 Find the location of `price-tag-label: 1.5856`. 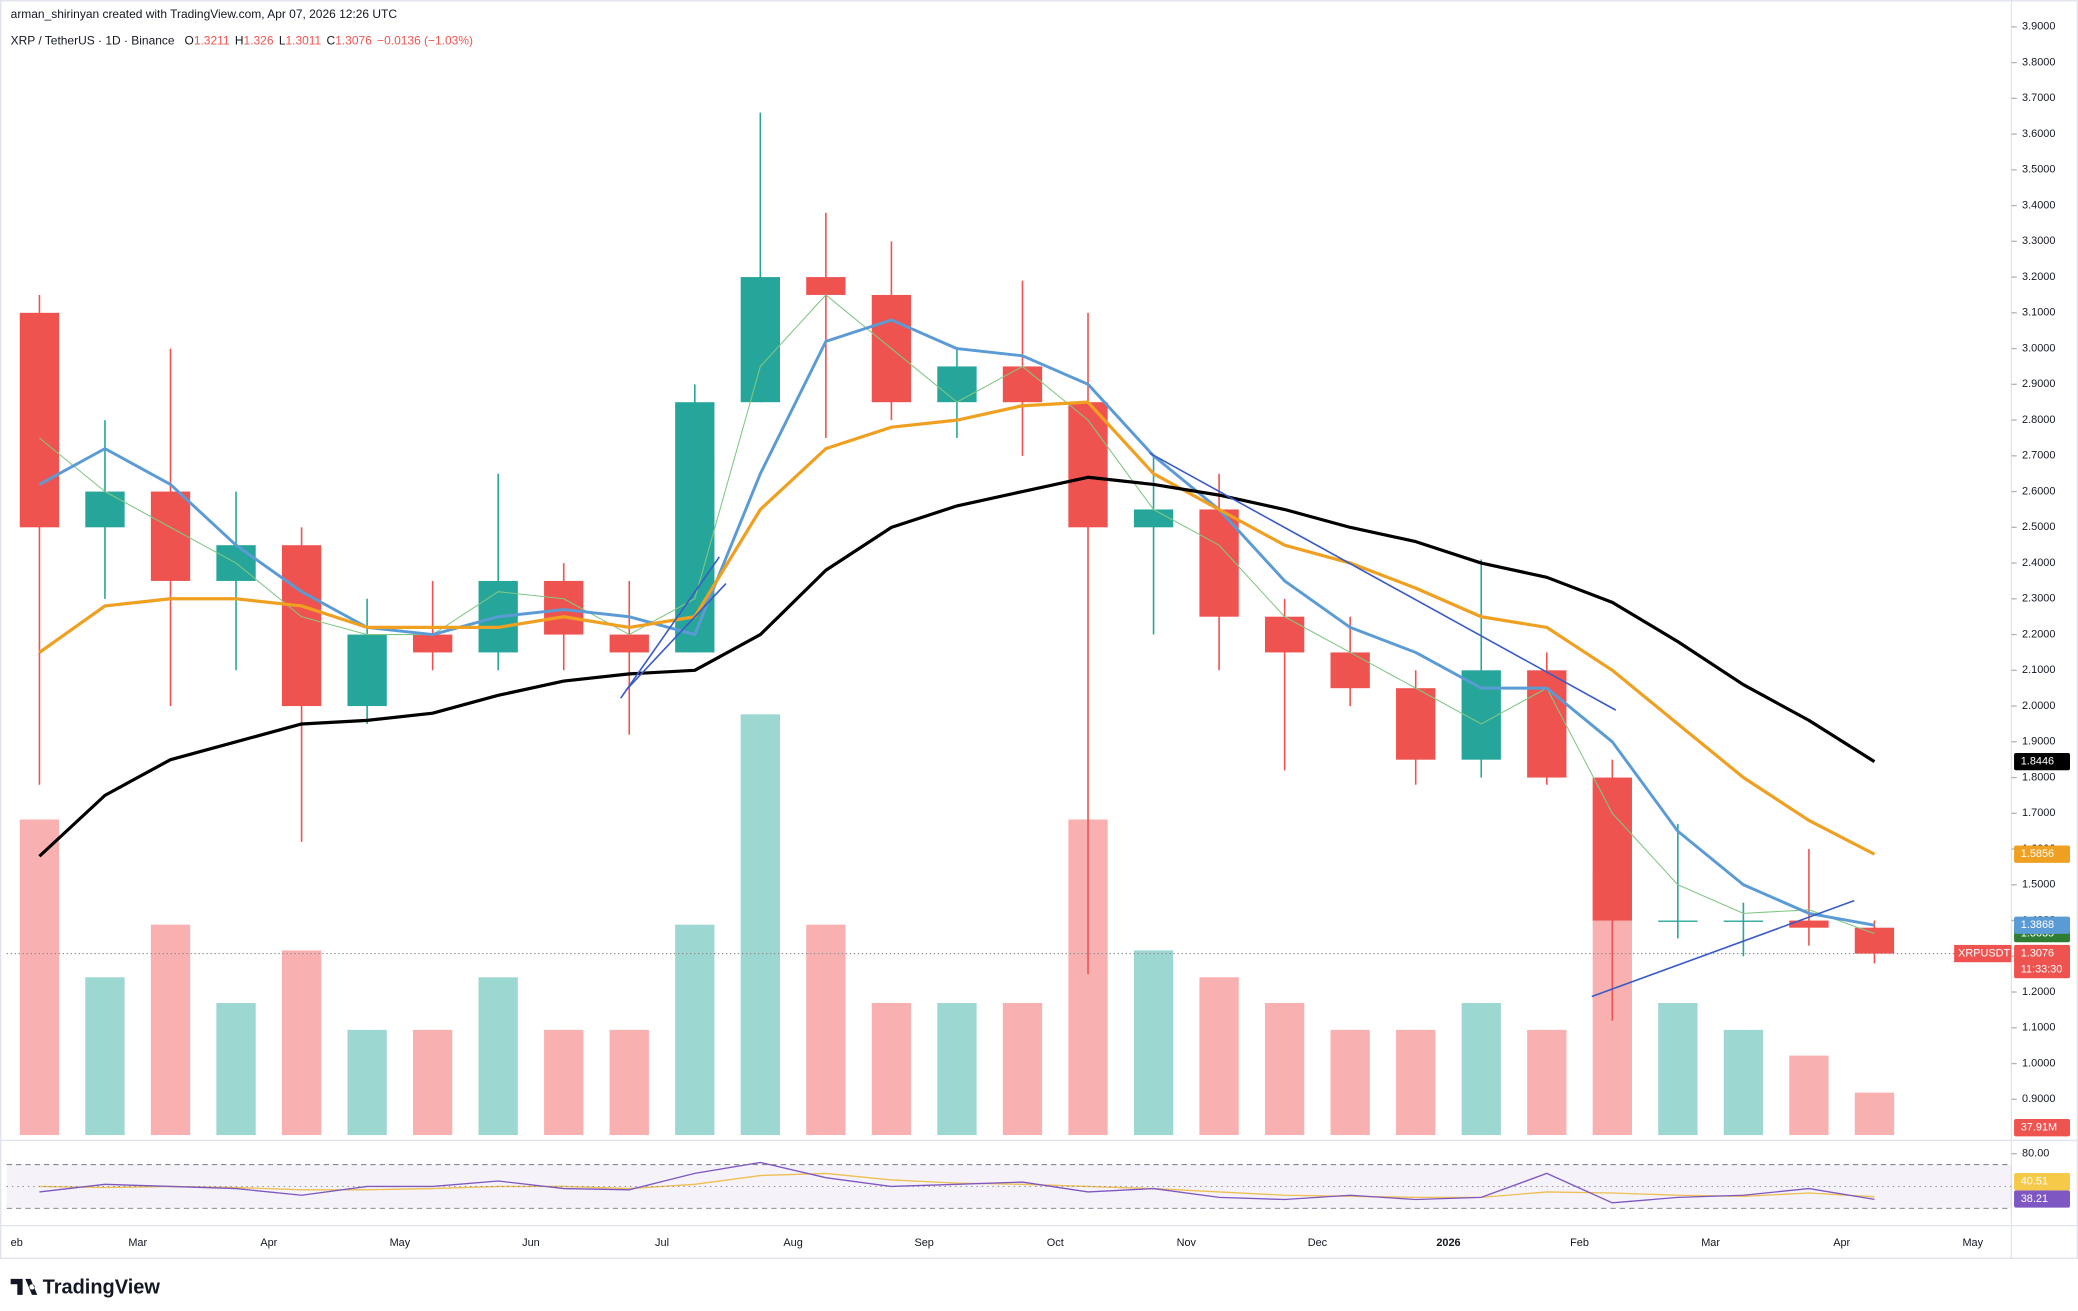

price-tag-label: 1.5856 is located at coordinates (2037, 854).